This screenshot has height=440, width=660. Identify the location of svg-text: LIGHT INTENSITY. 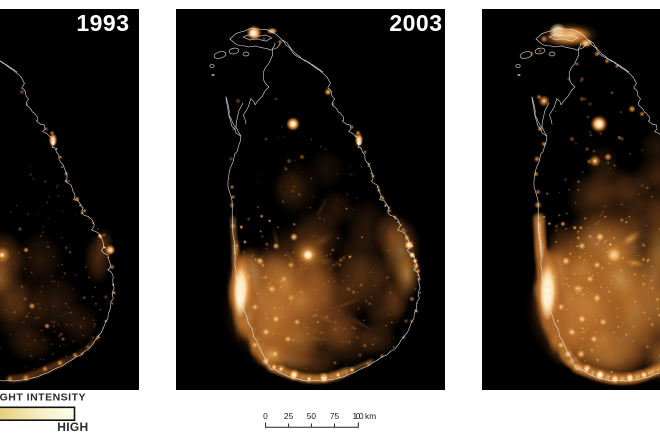
(43, 397).